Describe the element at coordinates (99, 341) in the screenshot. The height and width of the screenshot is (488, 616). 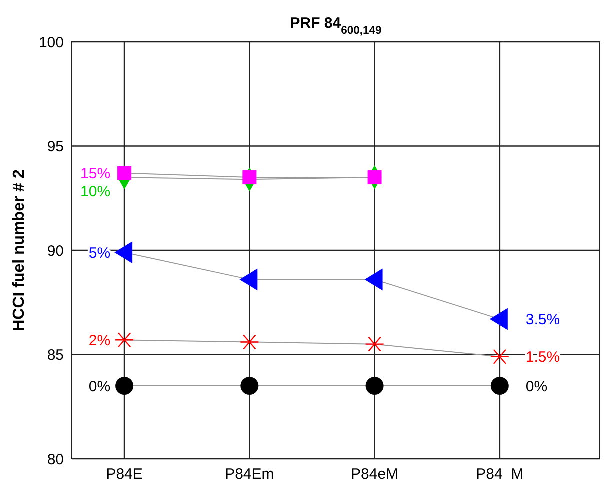
I see `annotation: 2%` at that location.